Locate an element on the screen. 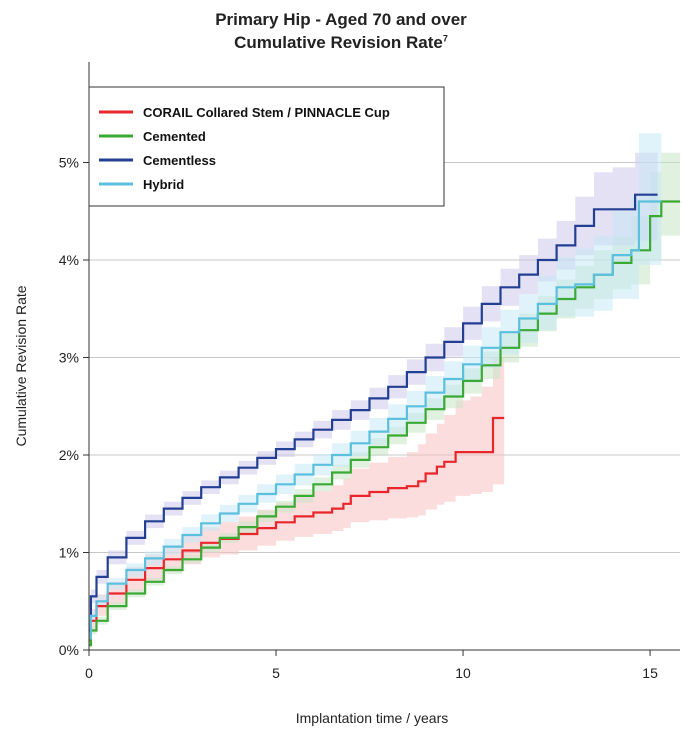 The width and height of the screenshot is (682, 732). chart-title: Primary Hip - Aged 70 and over is located at coordinates (341, 19).